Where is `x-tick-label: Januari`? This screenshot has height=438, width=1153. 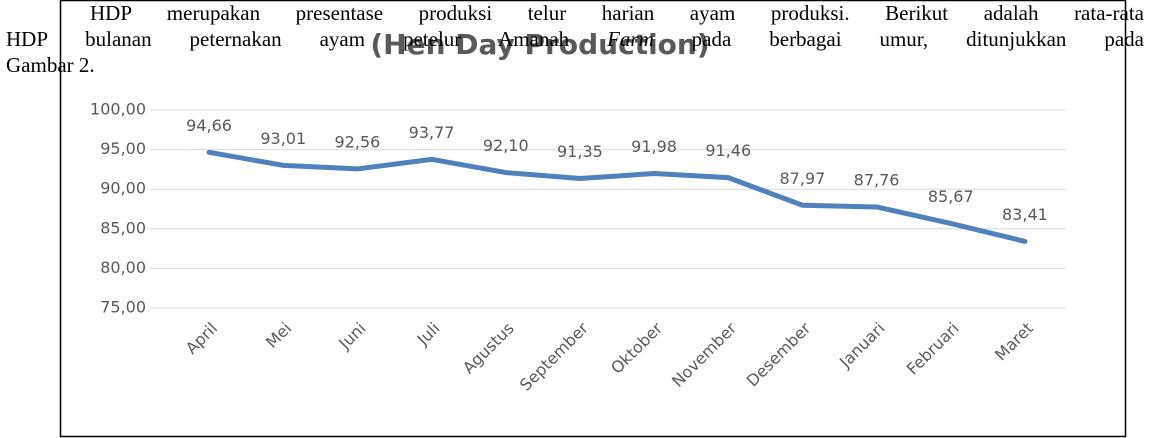
x-tick-label: Januari is located at coordinates (861, 345).